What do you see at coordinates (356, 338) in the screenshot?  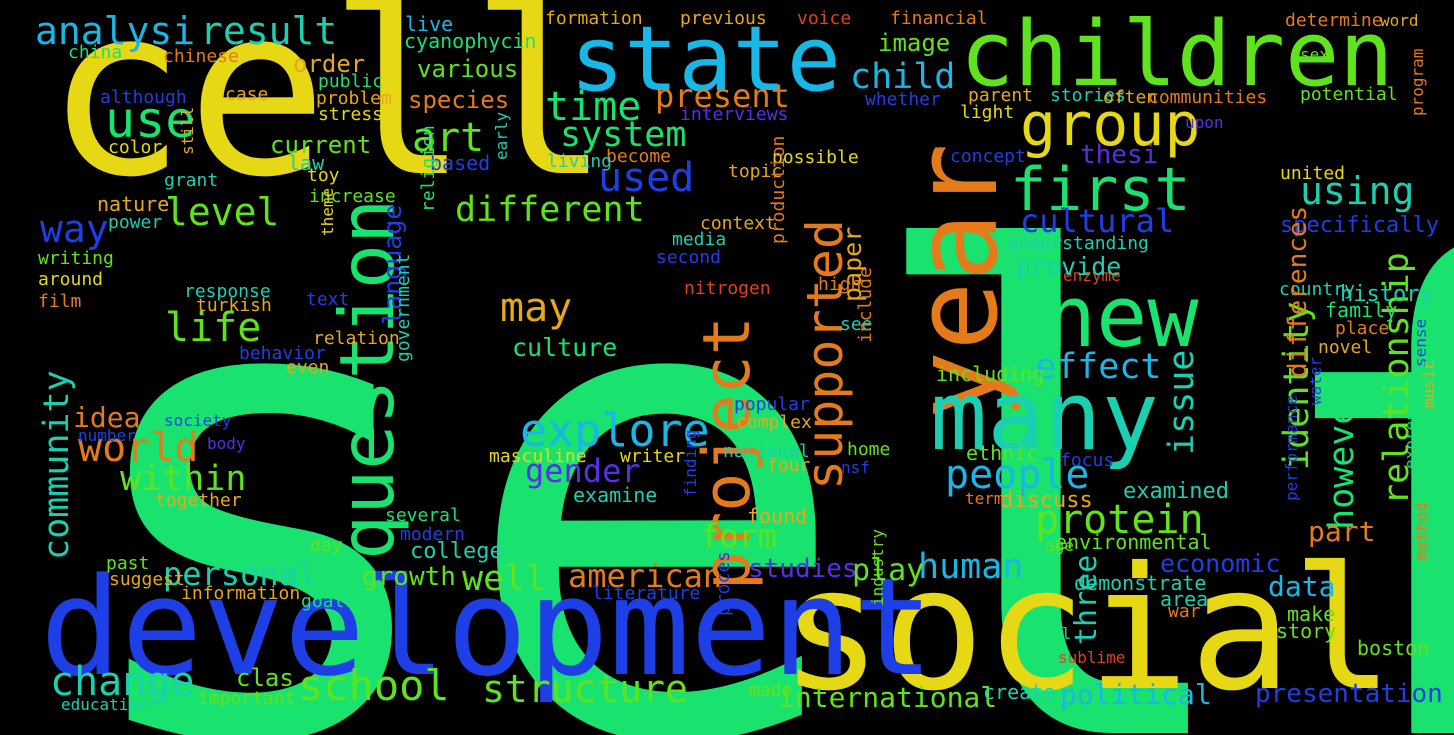 I see `word-relation: relation` at bounding box center [356, 338].